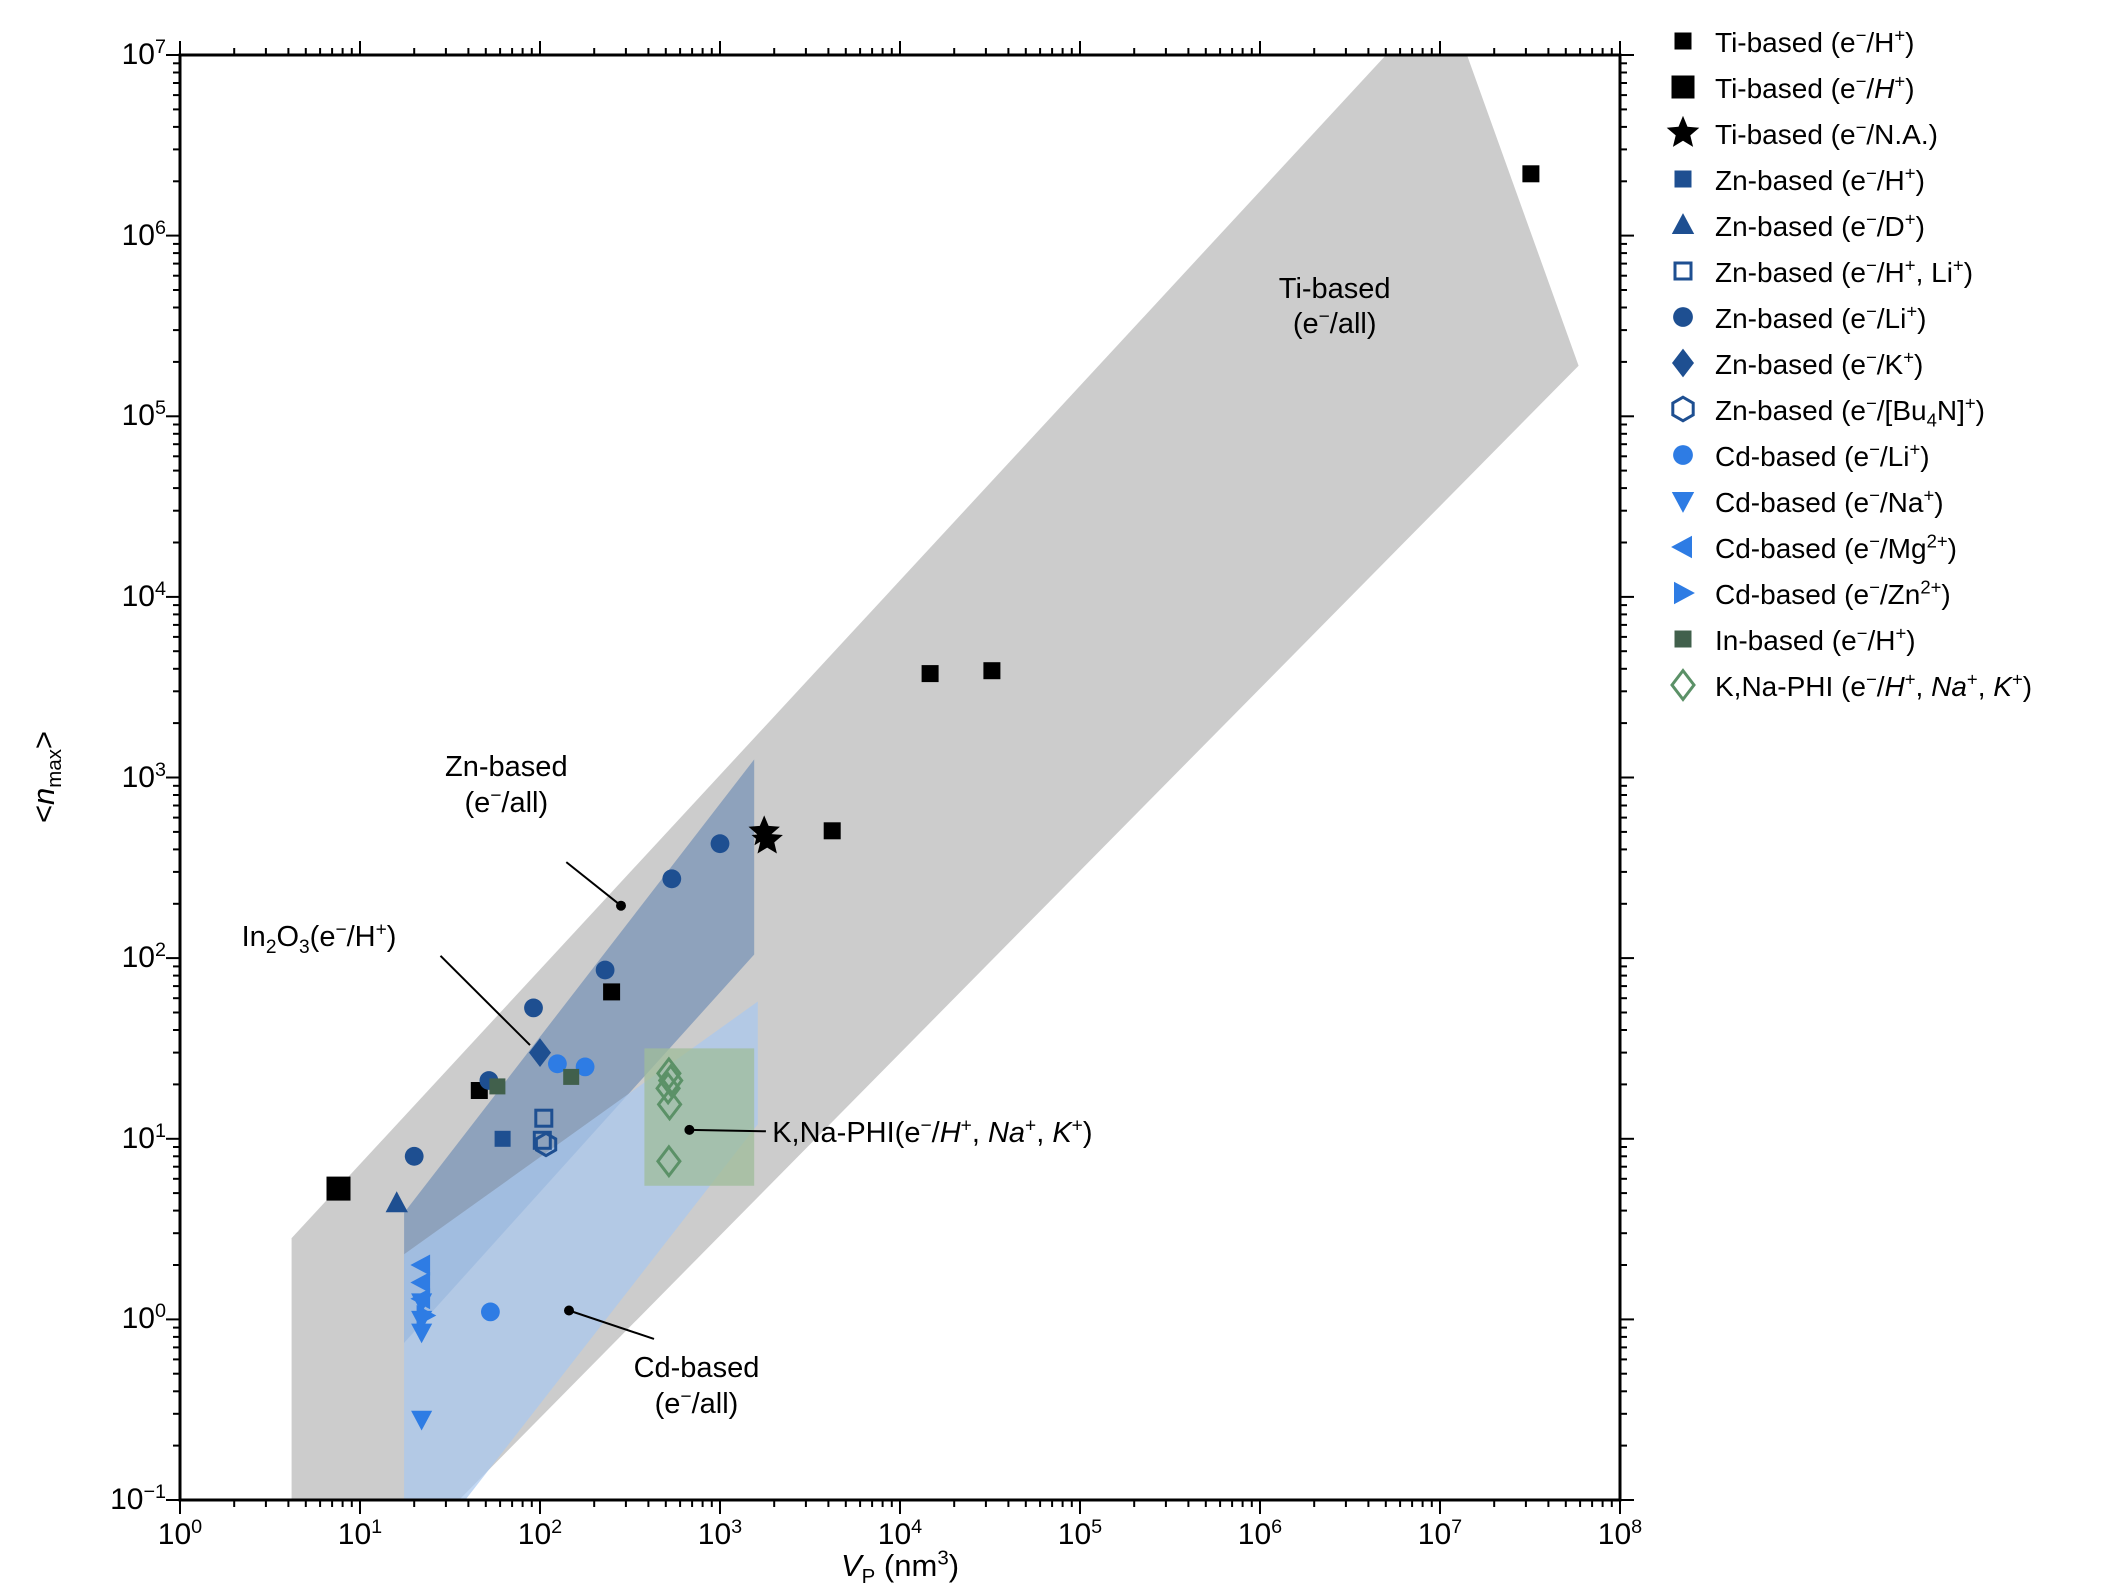 This screenshot has height=1594, width=2102. What do you see at coordinates (900, 1567) in the screenshot?
I see `x-axis-title: VP (nm3)` at bounding box center [900, 1567].